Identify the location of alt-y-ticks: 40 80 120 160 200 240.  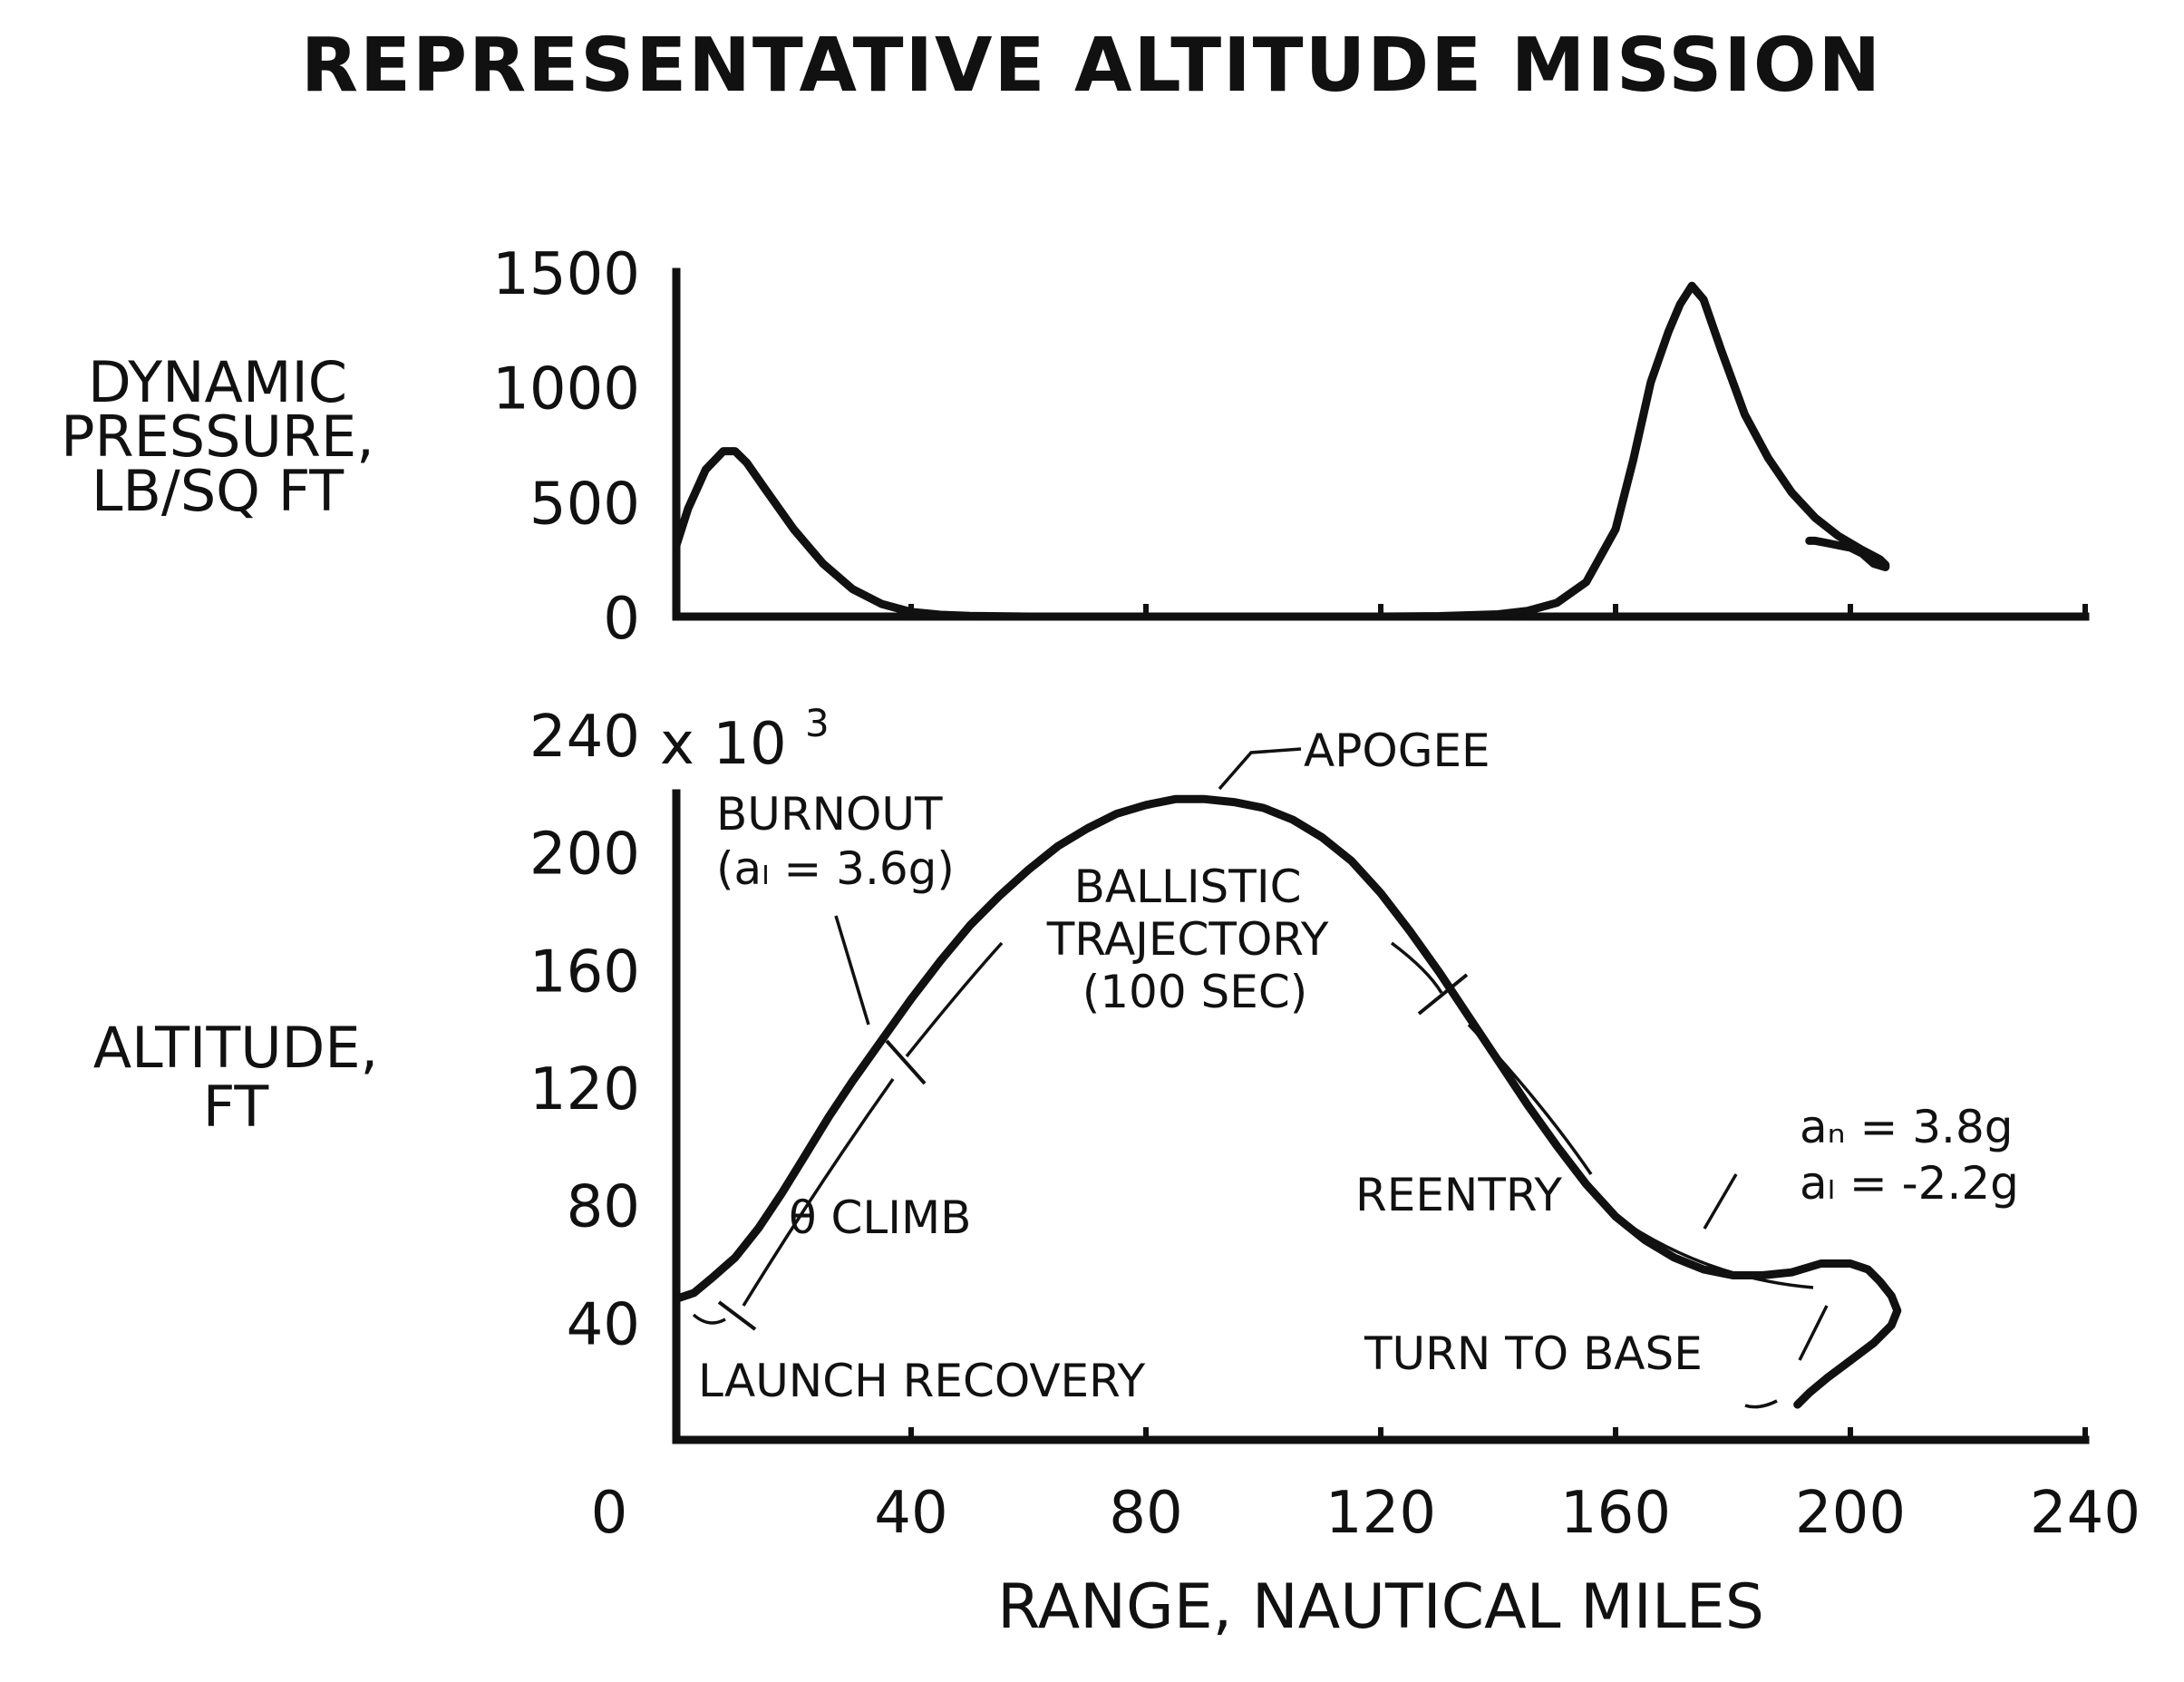
(584, 1031).